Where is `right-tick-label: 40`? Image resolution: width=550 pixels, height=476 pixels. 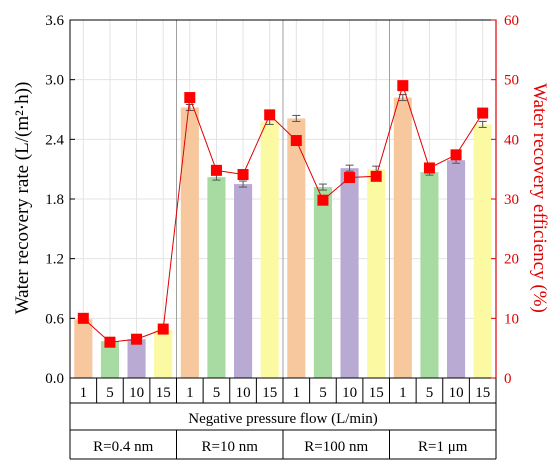
right-tick-label: 40 is located at coordinates (511, 140).